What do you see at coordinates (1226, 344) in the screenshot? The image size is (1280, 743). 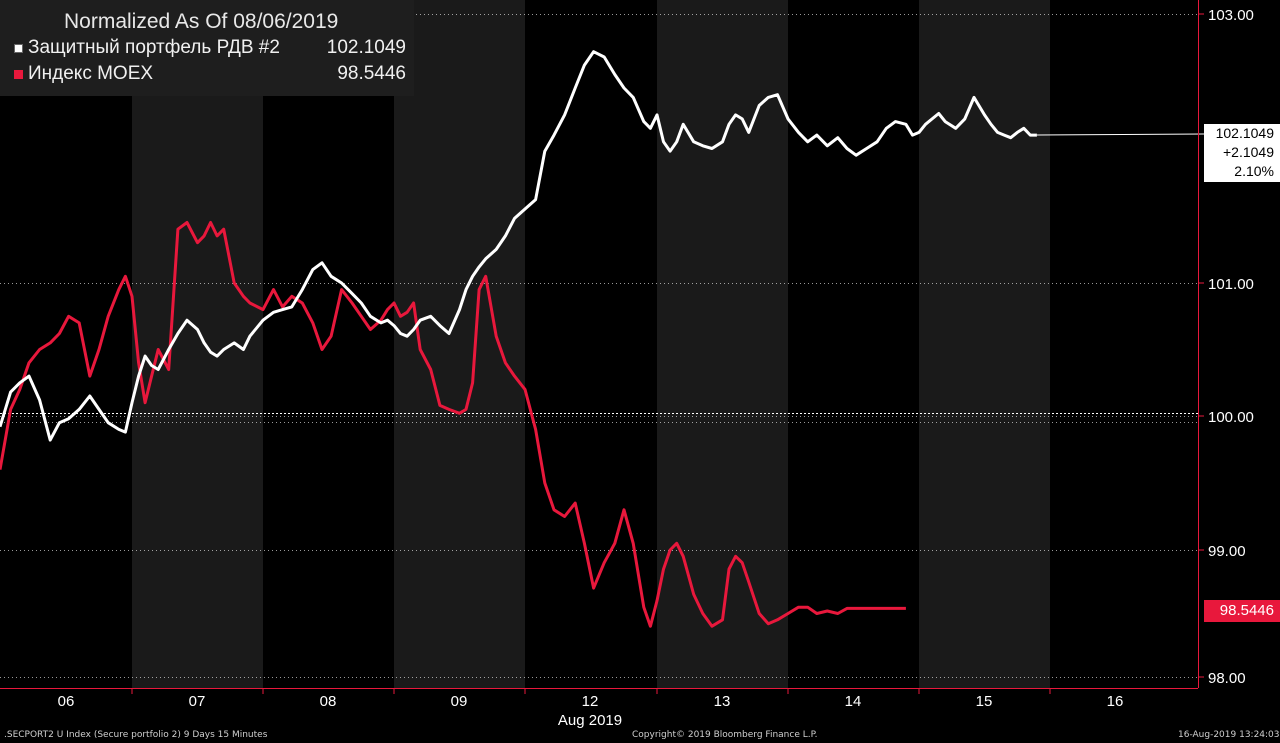 I see `y-axis: 103.00 101.00 100.00 99.00 98.00` at bounding box center [1226, 344].